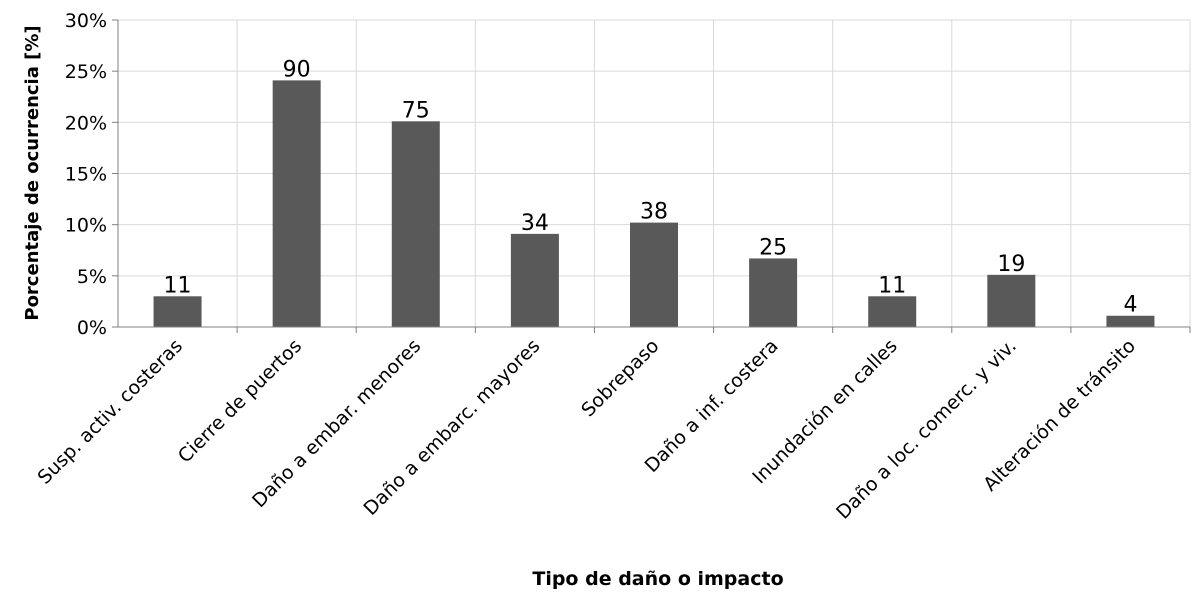 This screenshot has height=595, width=1192. What do you see at coordinates (86, 123) in the screenshot?
I see `y-tick-label: 20%` at bounding box center [86, 123].